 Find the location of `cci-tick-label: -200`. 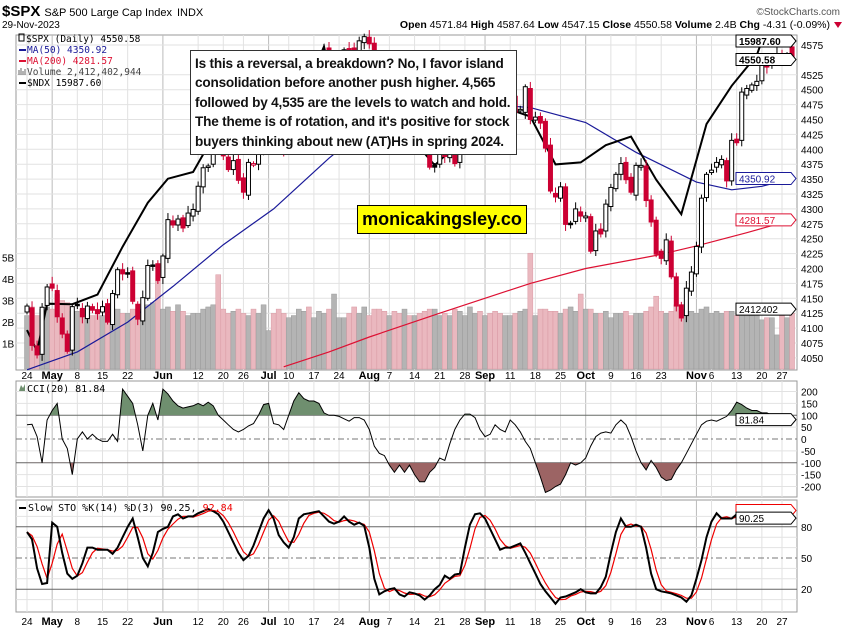

cci-tick-label: -200 is located at coordinates (811, 488).